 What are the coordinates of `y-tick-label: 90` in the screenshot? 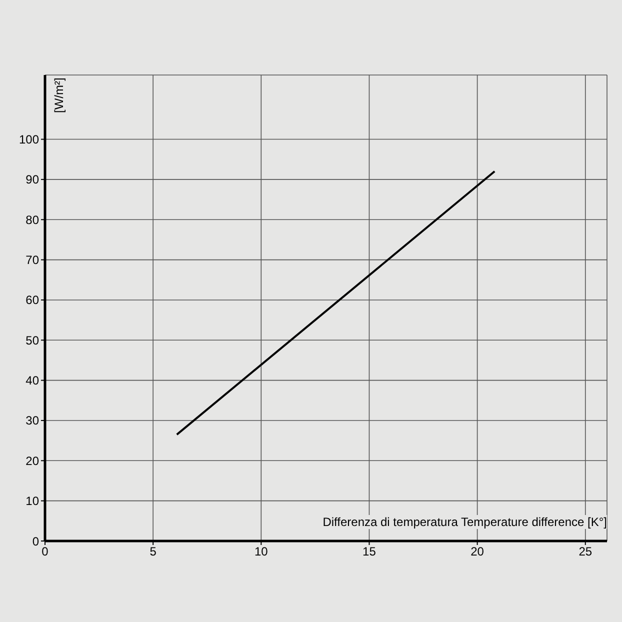 It's located at (33, 179).